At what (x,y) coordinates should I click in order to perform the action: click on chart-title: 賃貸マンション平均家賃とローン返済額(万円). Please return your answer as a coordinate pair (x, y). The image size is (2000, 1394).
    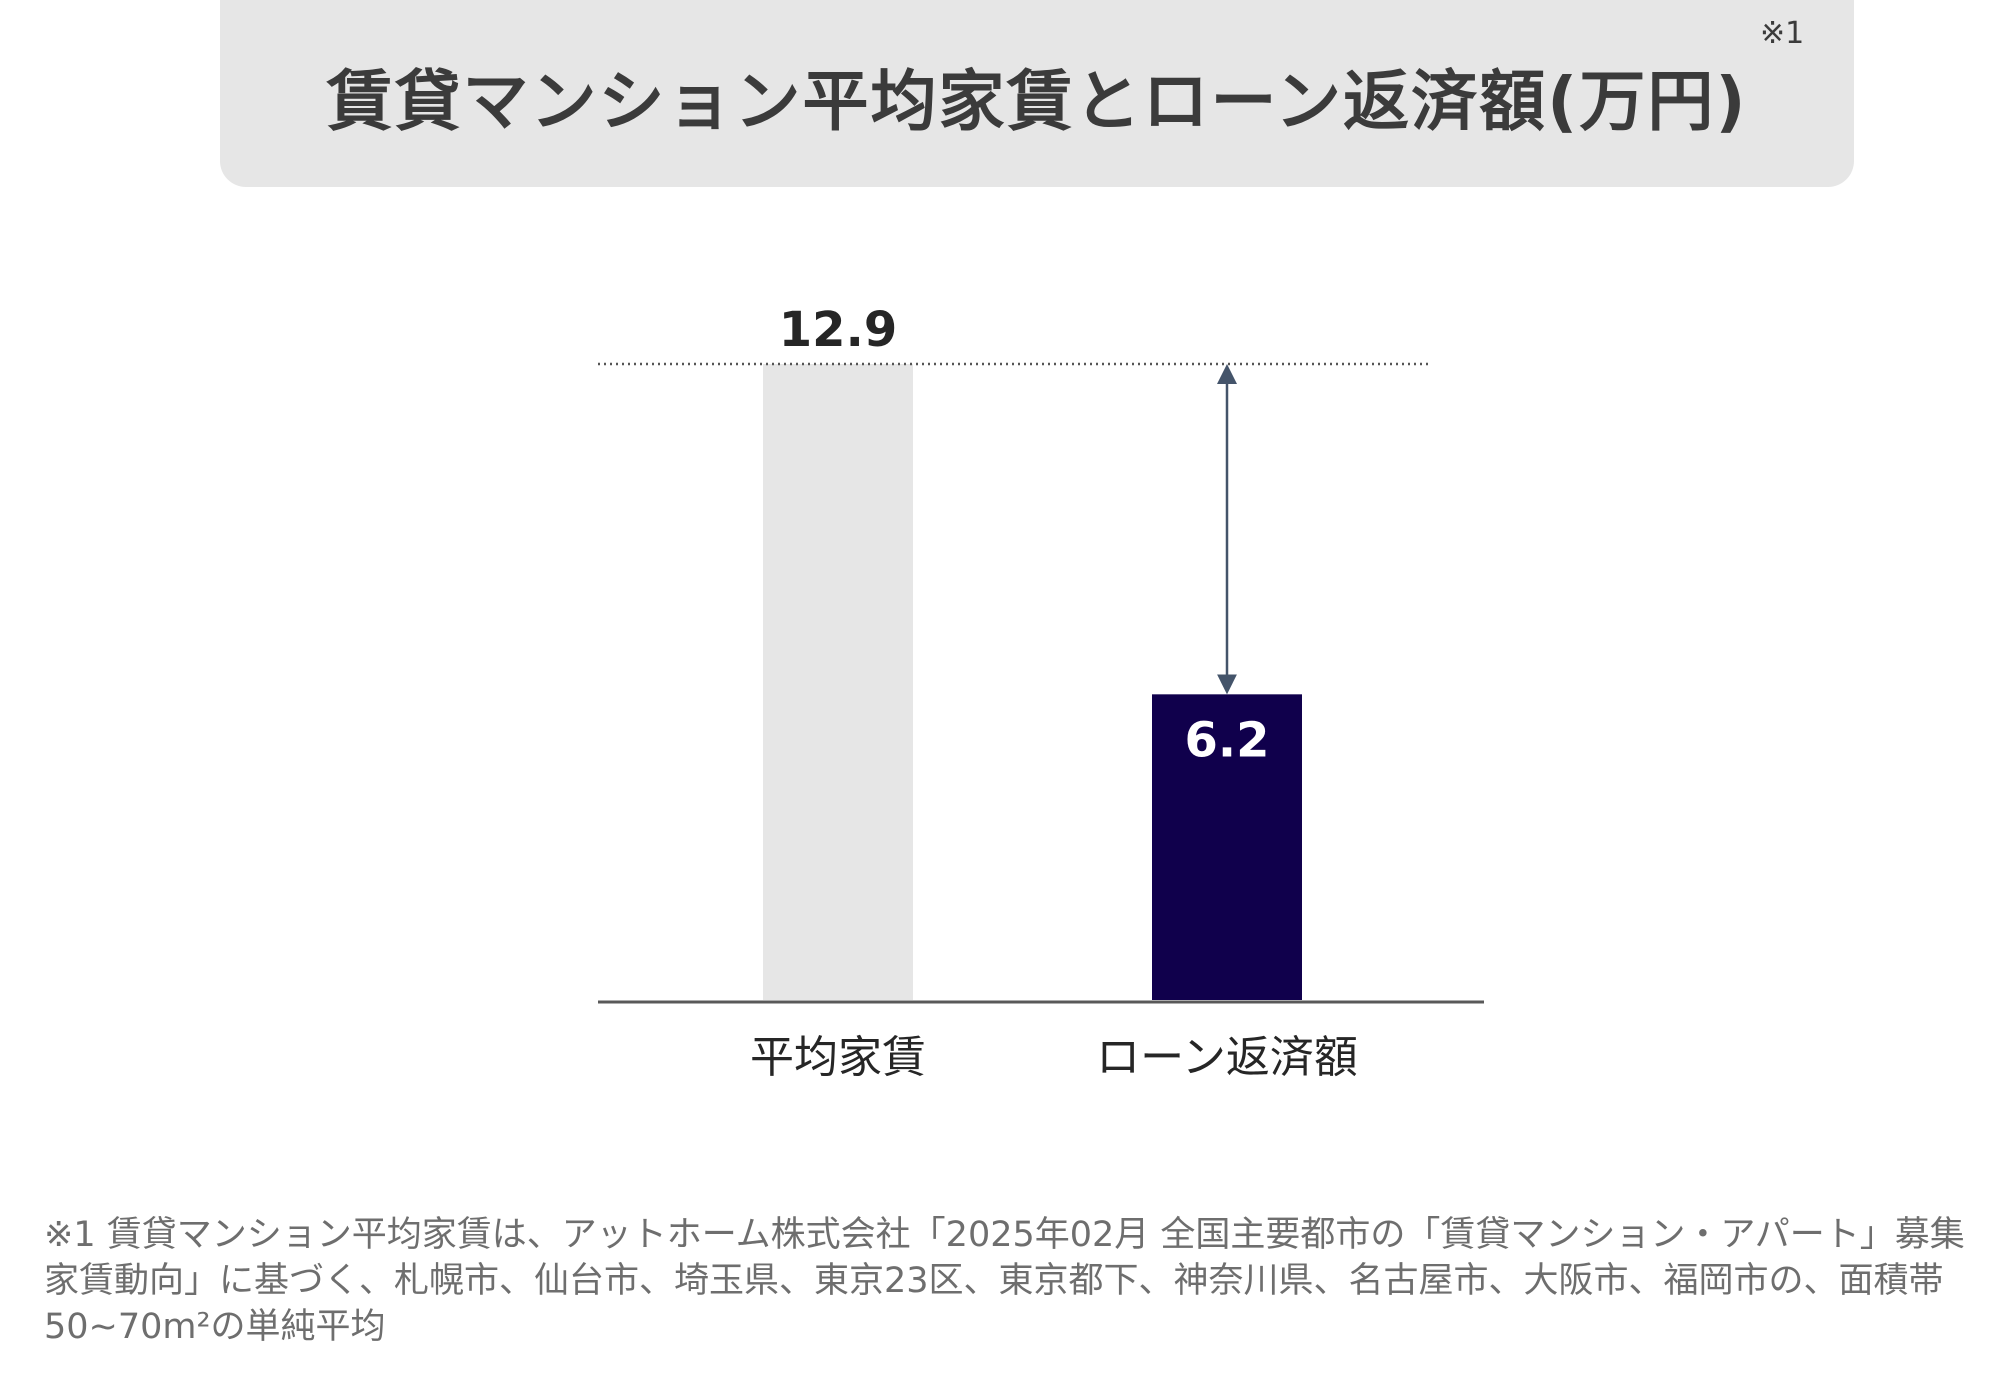
    Looking at the image, I should click on (1037, 101).